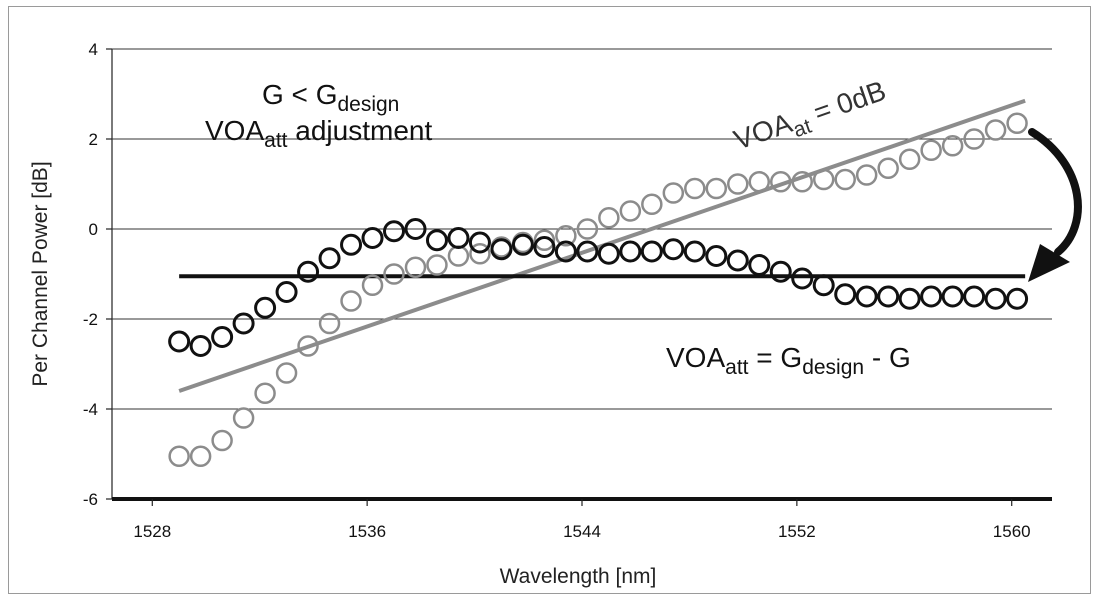 The width and height of the screenshot is (1101, 602). Describe the element at coordinates (1055, 192) in the screenshot. I see `curved-arrow-shaft` at that location.